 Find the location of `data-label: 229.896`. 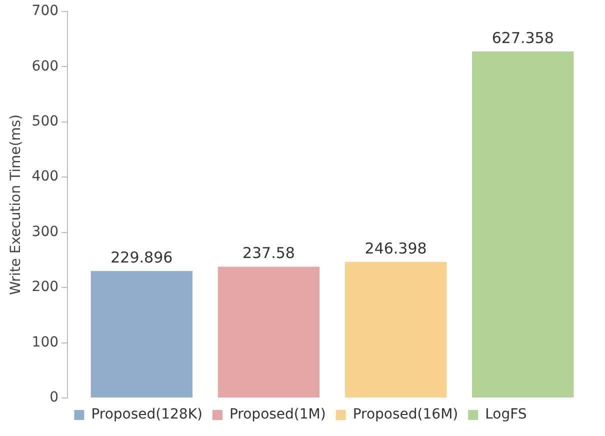

data-label: 229.896 is located at coordinates (141, 257).